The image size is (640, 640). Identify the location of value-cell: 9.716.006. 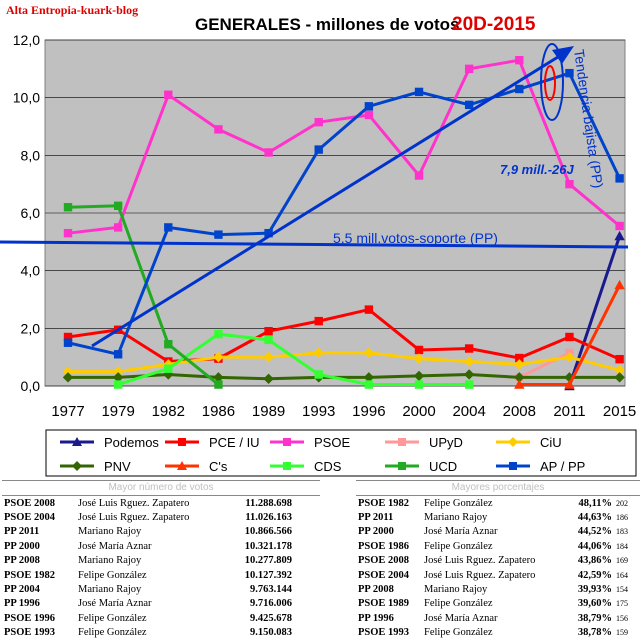
(271, 604).